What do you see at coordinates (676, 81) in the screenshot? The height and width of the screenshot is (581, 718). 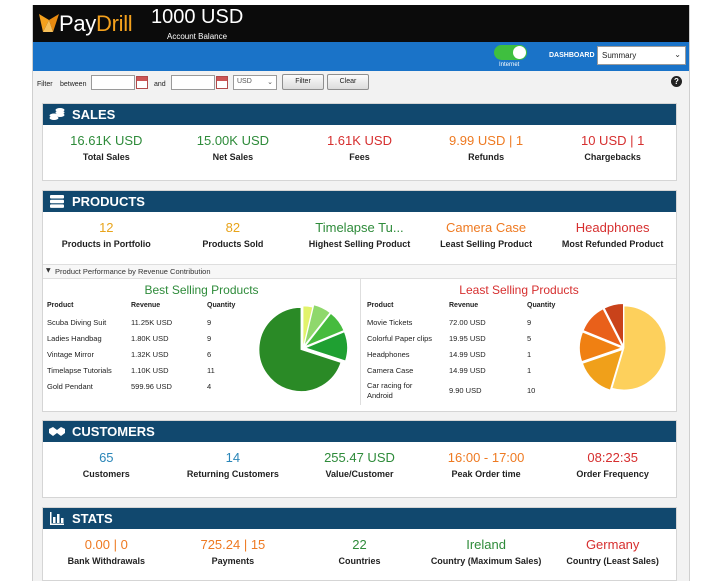 I see `help-icon: ?` at bounding box center [676, 81].